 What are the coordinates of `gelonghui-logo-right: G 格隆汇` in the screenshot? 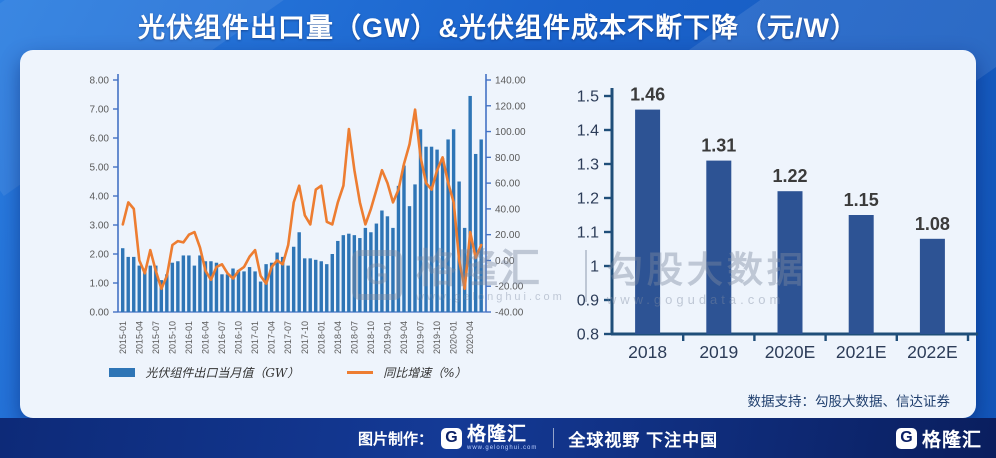 It's located at (938, 438).